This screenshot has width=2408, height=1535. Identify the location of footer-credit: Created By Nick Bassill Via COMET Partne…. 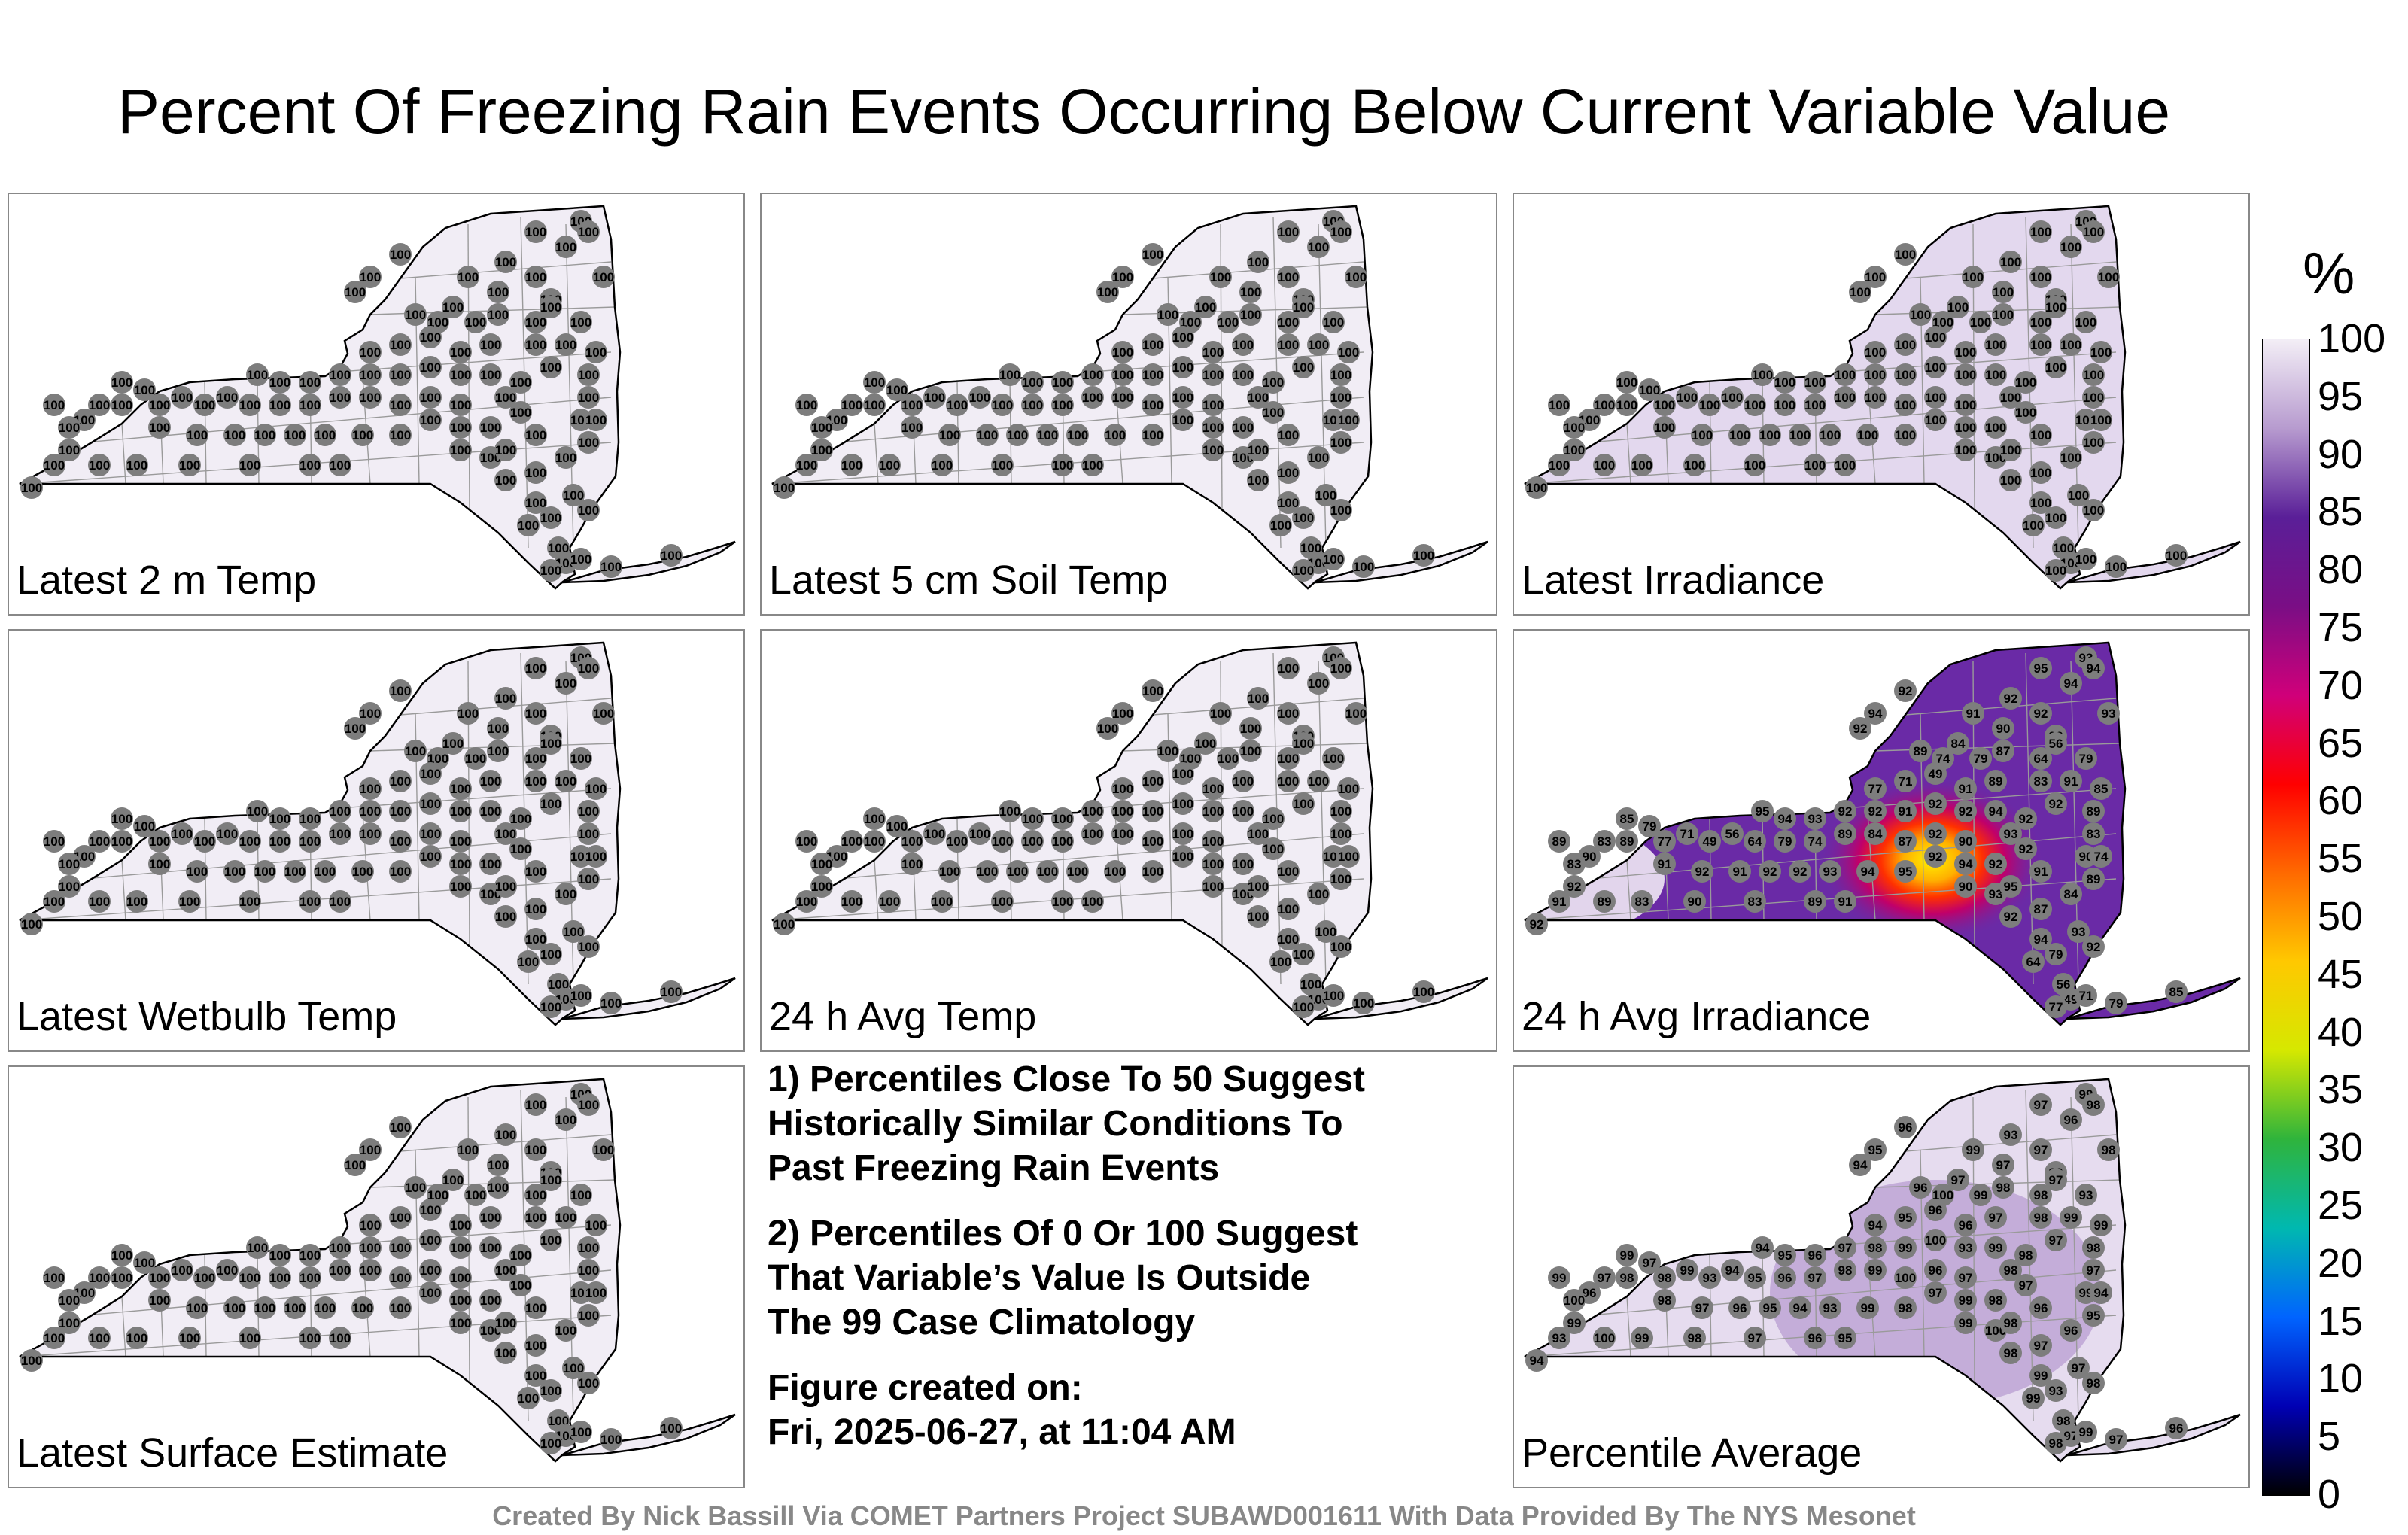
(1204, 1515).